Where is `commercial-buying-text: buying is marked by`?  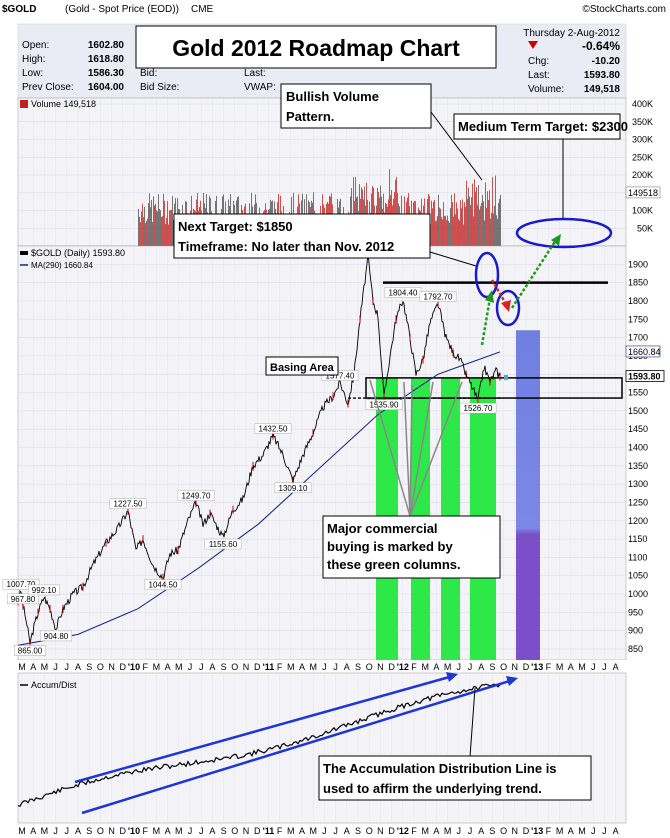 commercial-buying-text: buying is marked by is located at coordinates (390, 546).